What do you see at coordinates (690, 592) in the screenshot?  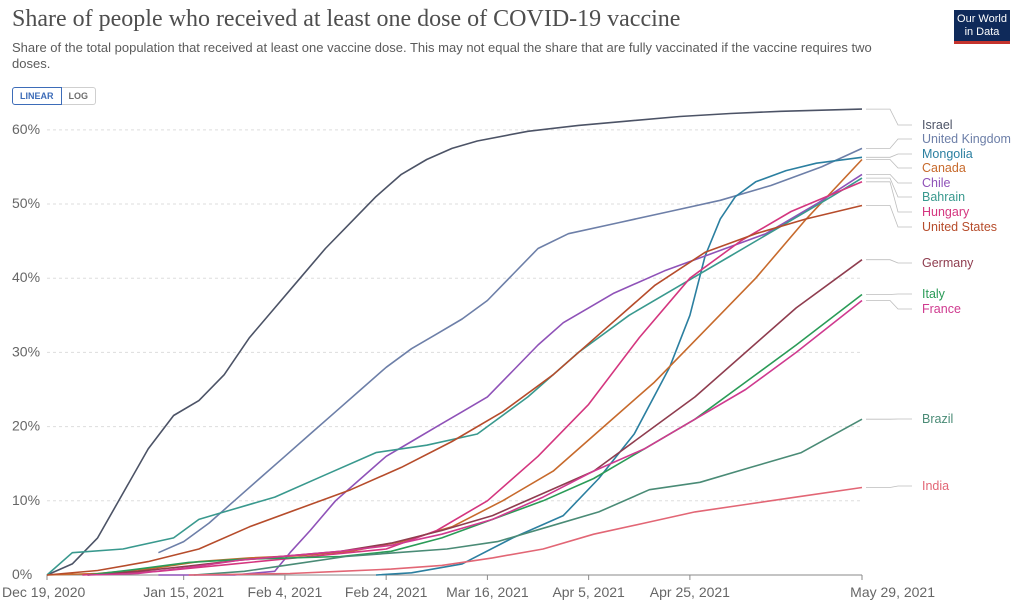 I see `x-tick-label: Apr 25, 2021` at bounding box center [690, 592].